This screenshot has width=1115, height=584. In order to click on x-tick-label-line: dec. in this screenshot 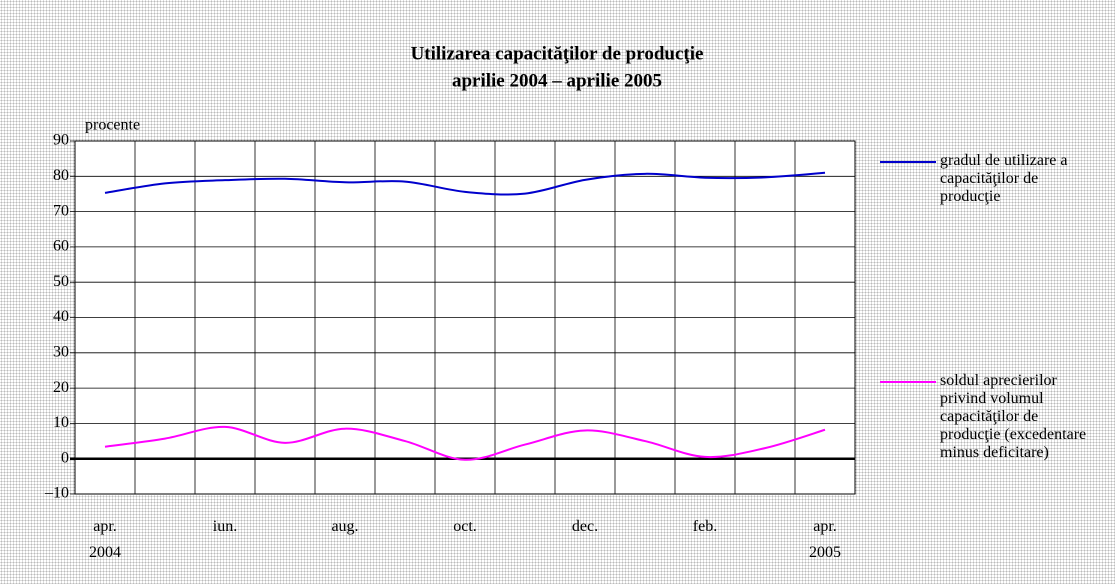, I will do `click(585, 526)`.